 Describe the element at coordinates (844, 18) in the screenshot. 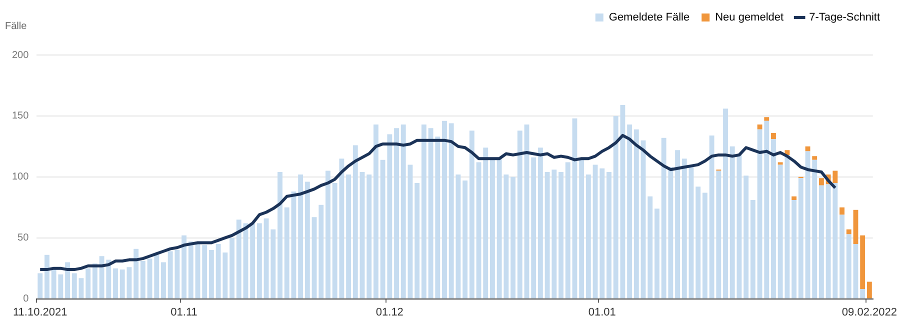

I see `legend-label: 7-Tage-Schnitt` at that location.